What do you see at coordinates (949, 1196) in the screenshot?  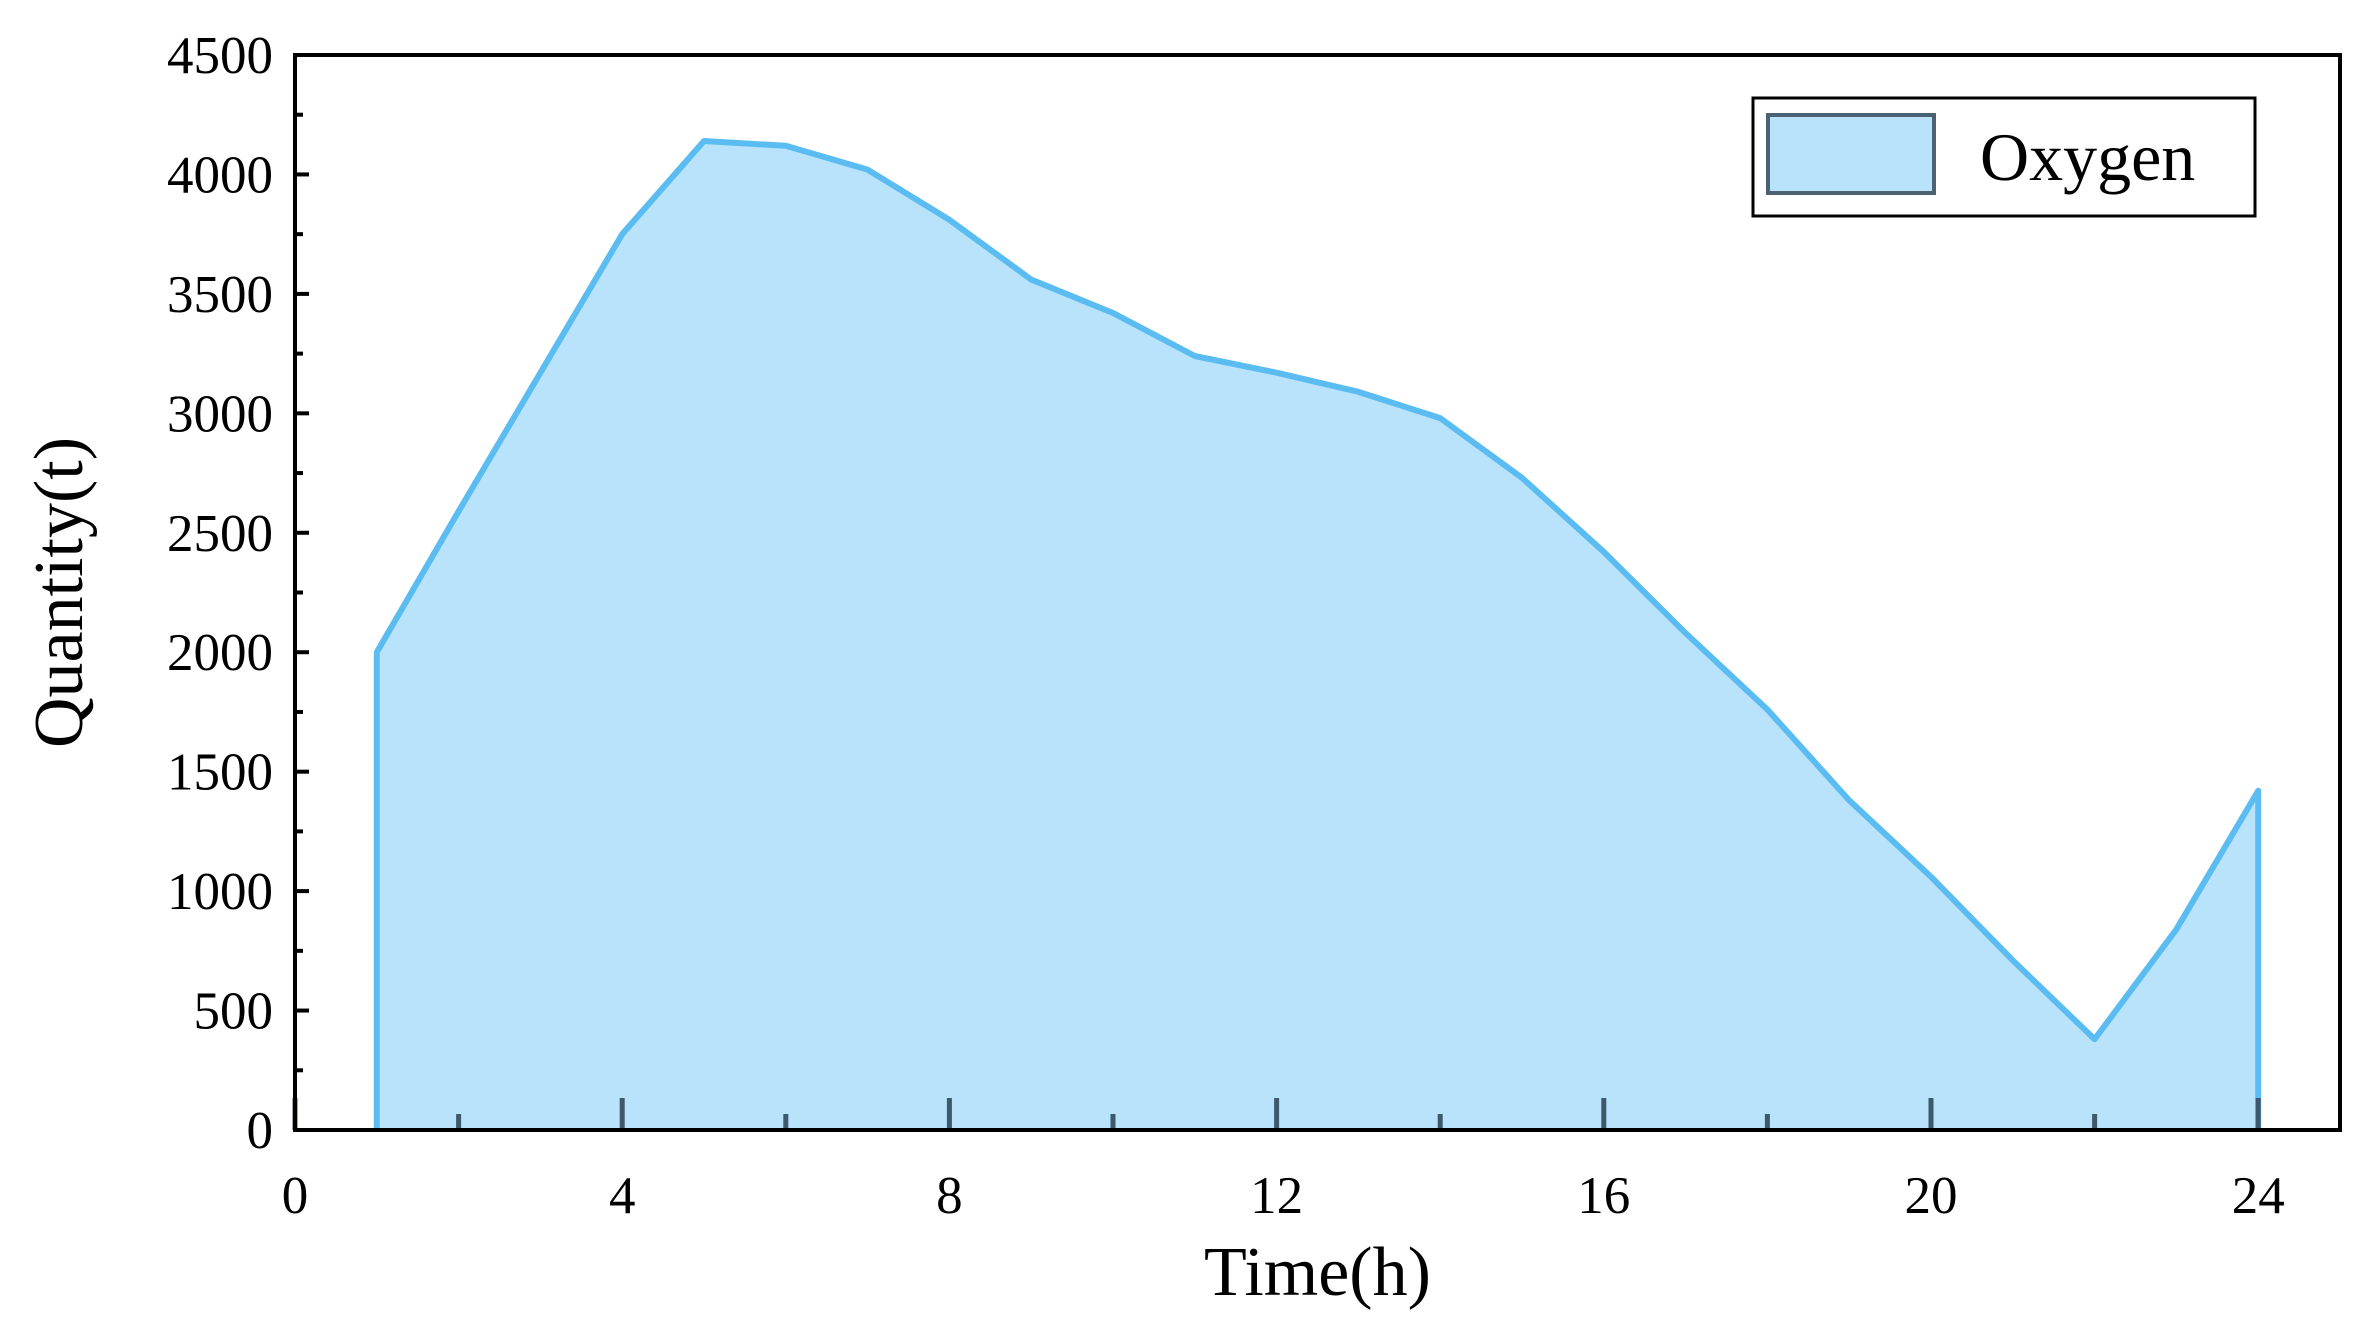 I see `x-tick-label: 8` at bounding box center [949, 1196].